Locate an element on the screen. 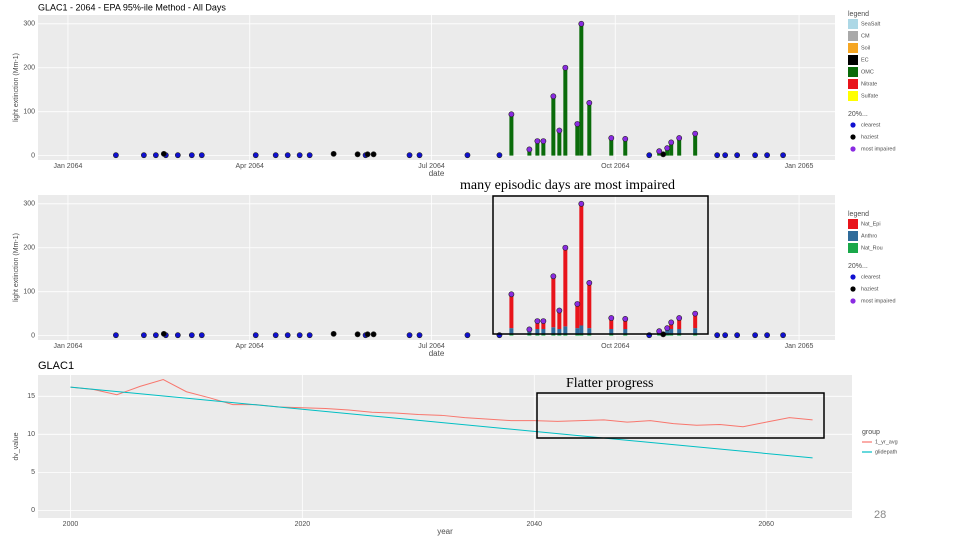 The width and height of the screenshot is (960, 540). legend-label: Nat_Rou is located at coordinates (872, 248).